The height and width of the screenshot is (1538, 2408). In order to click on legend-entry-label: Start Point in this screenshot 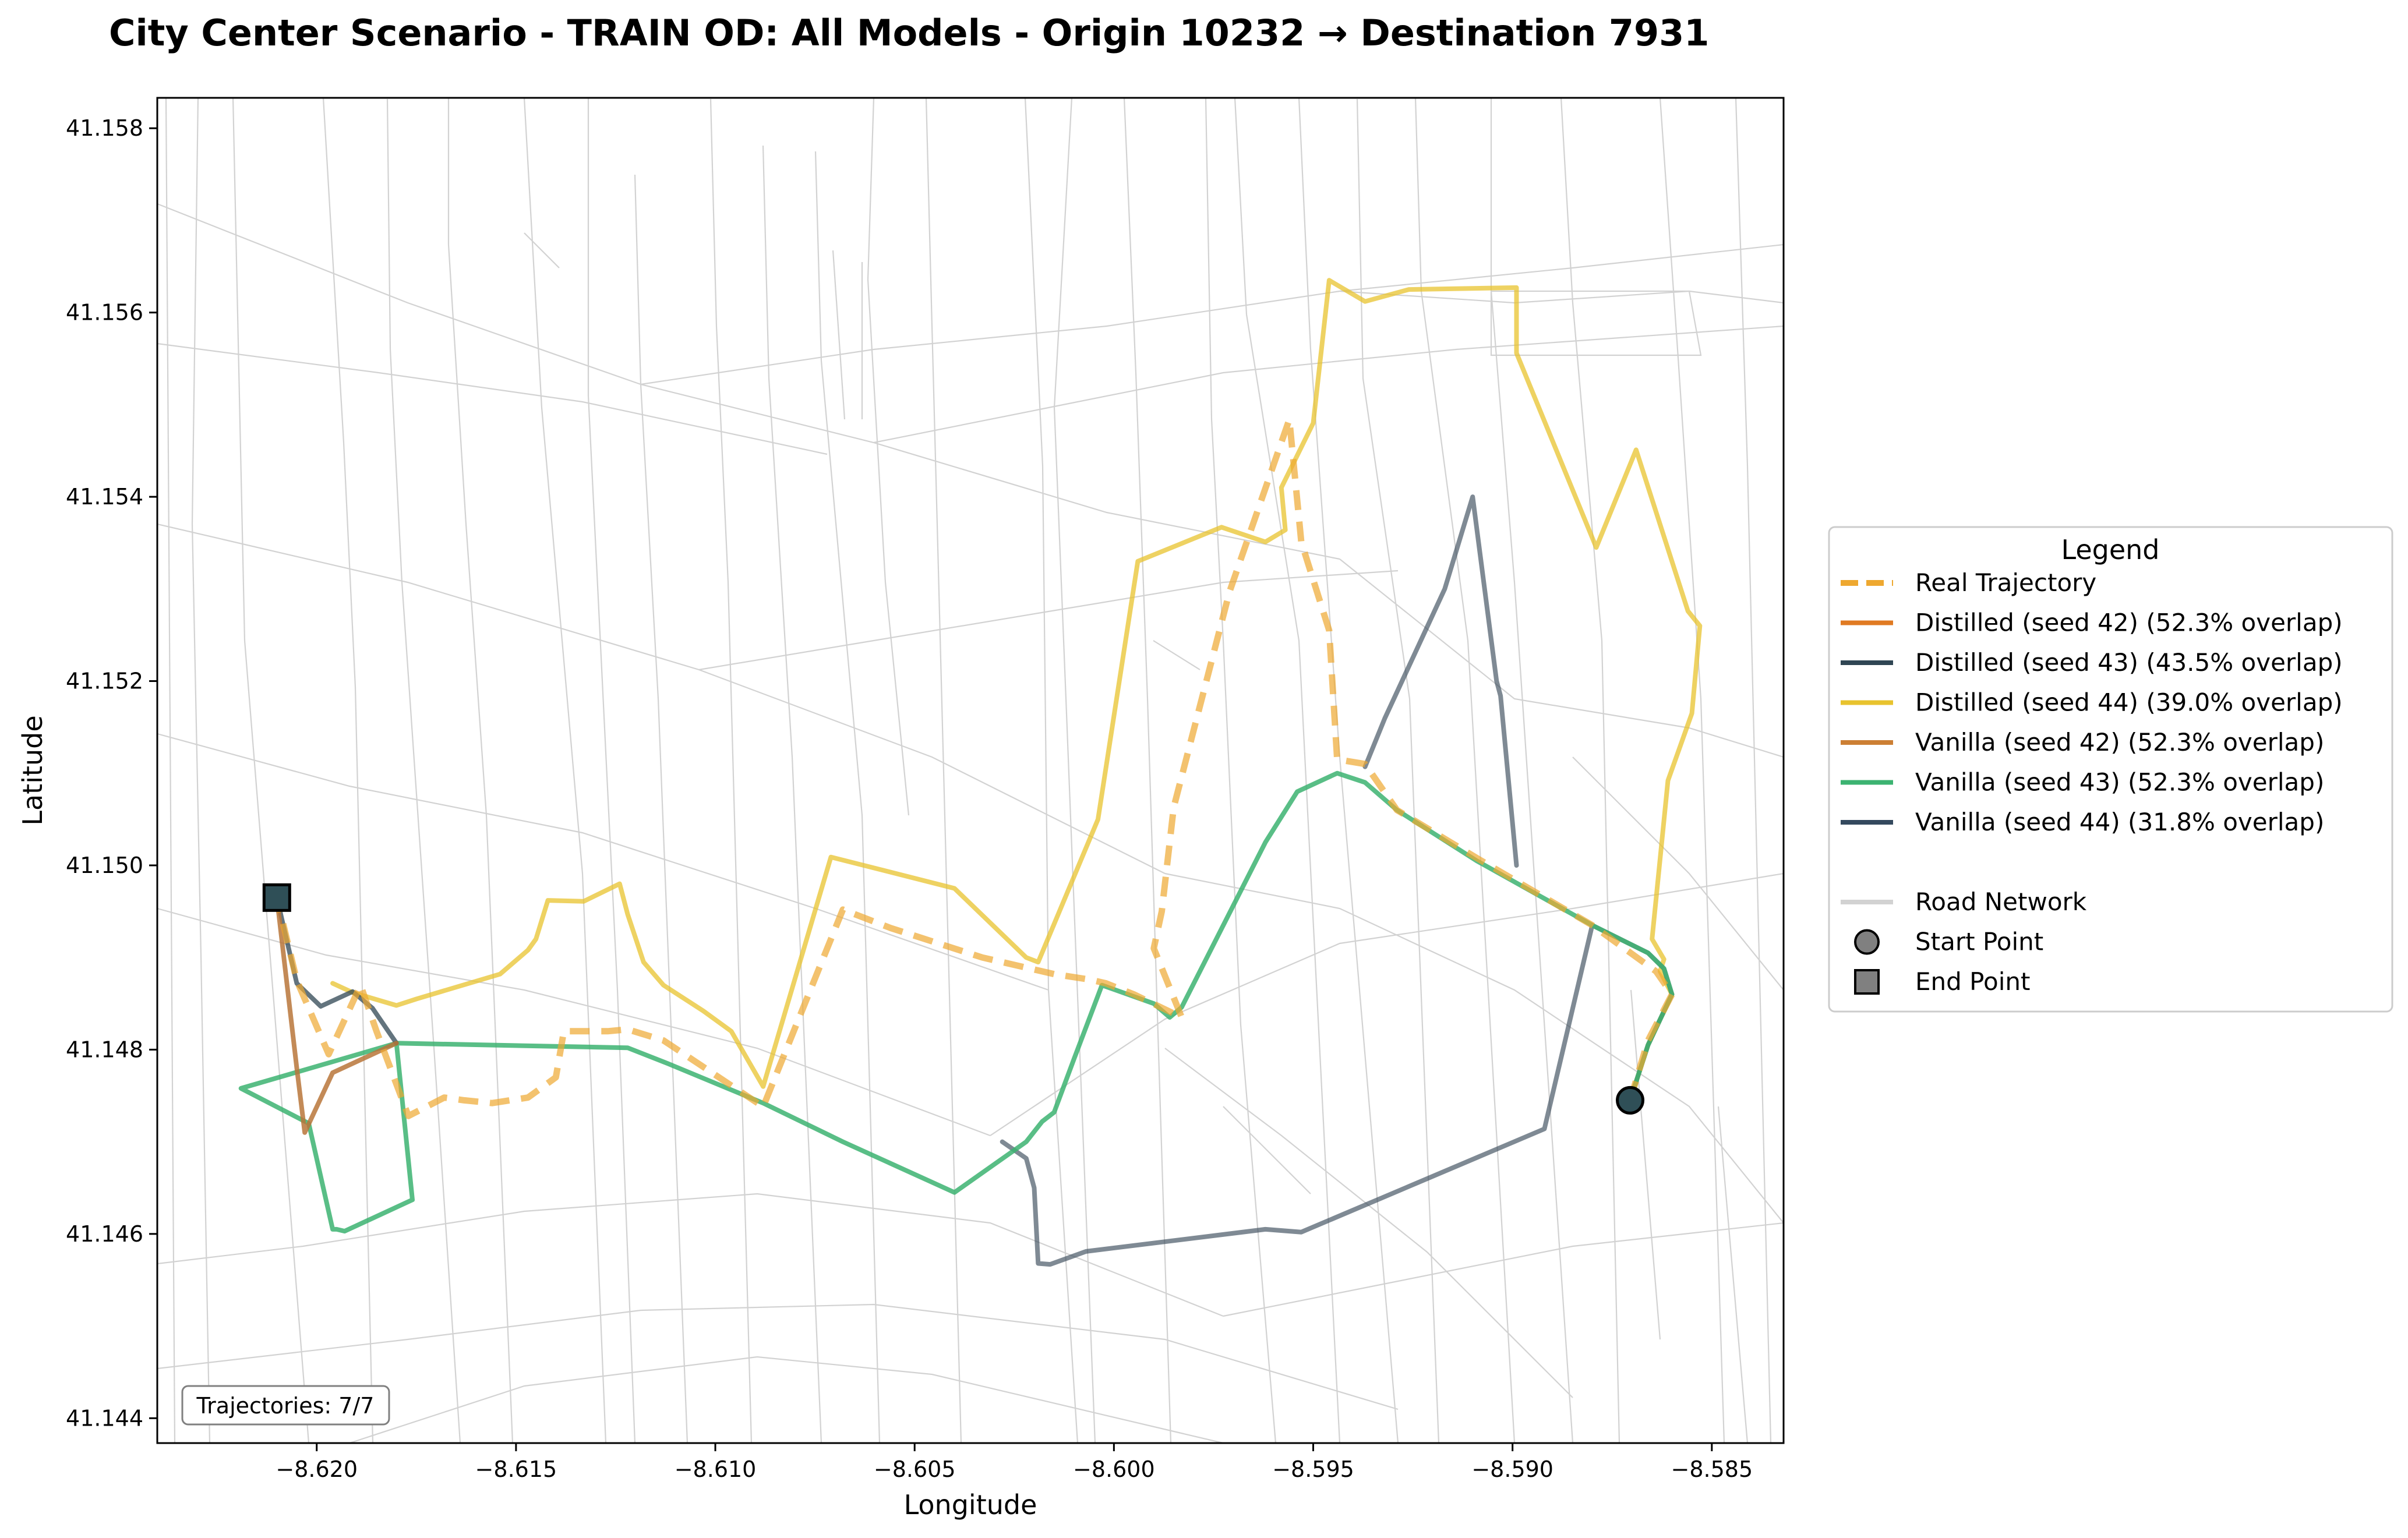, I will do `click(1979, 942)`.